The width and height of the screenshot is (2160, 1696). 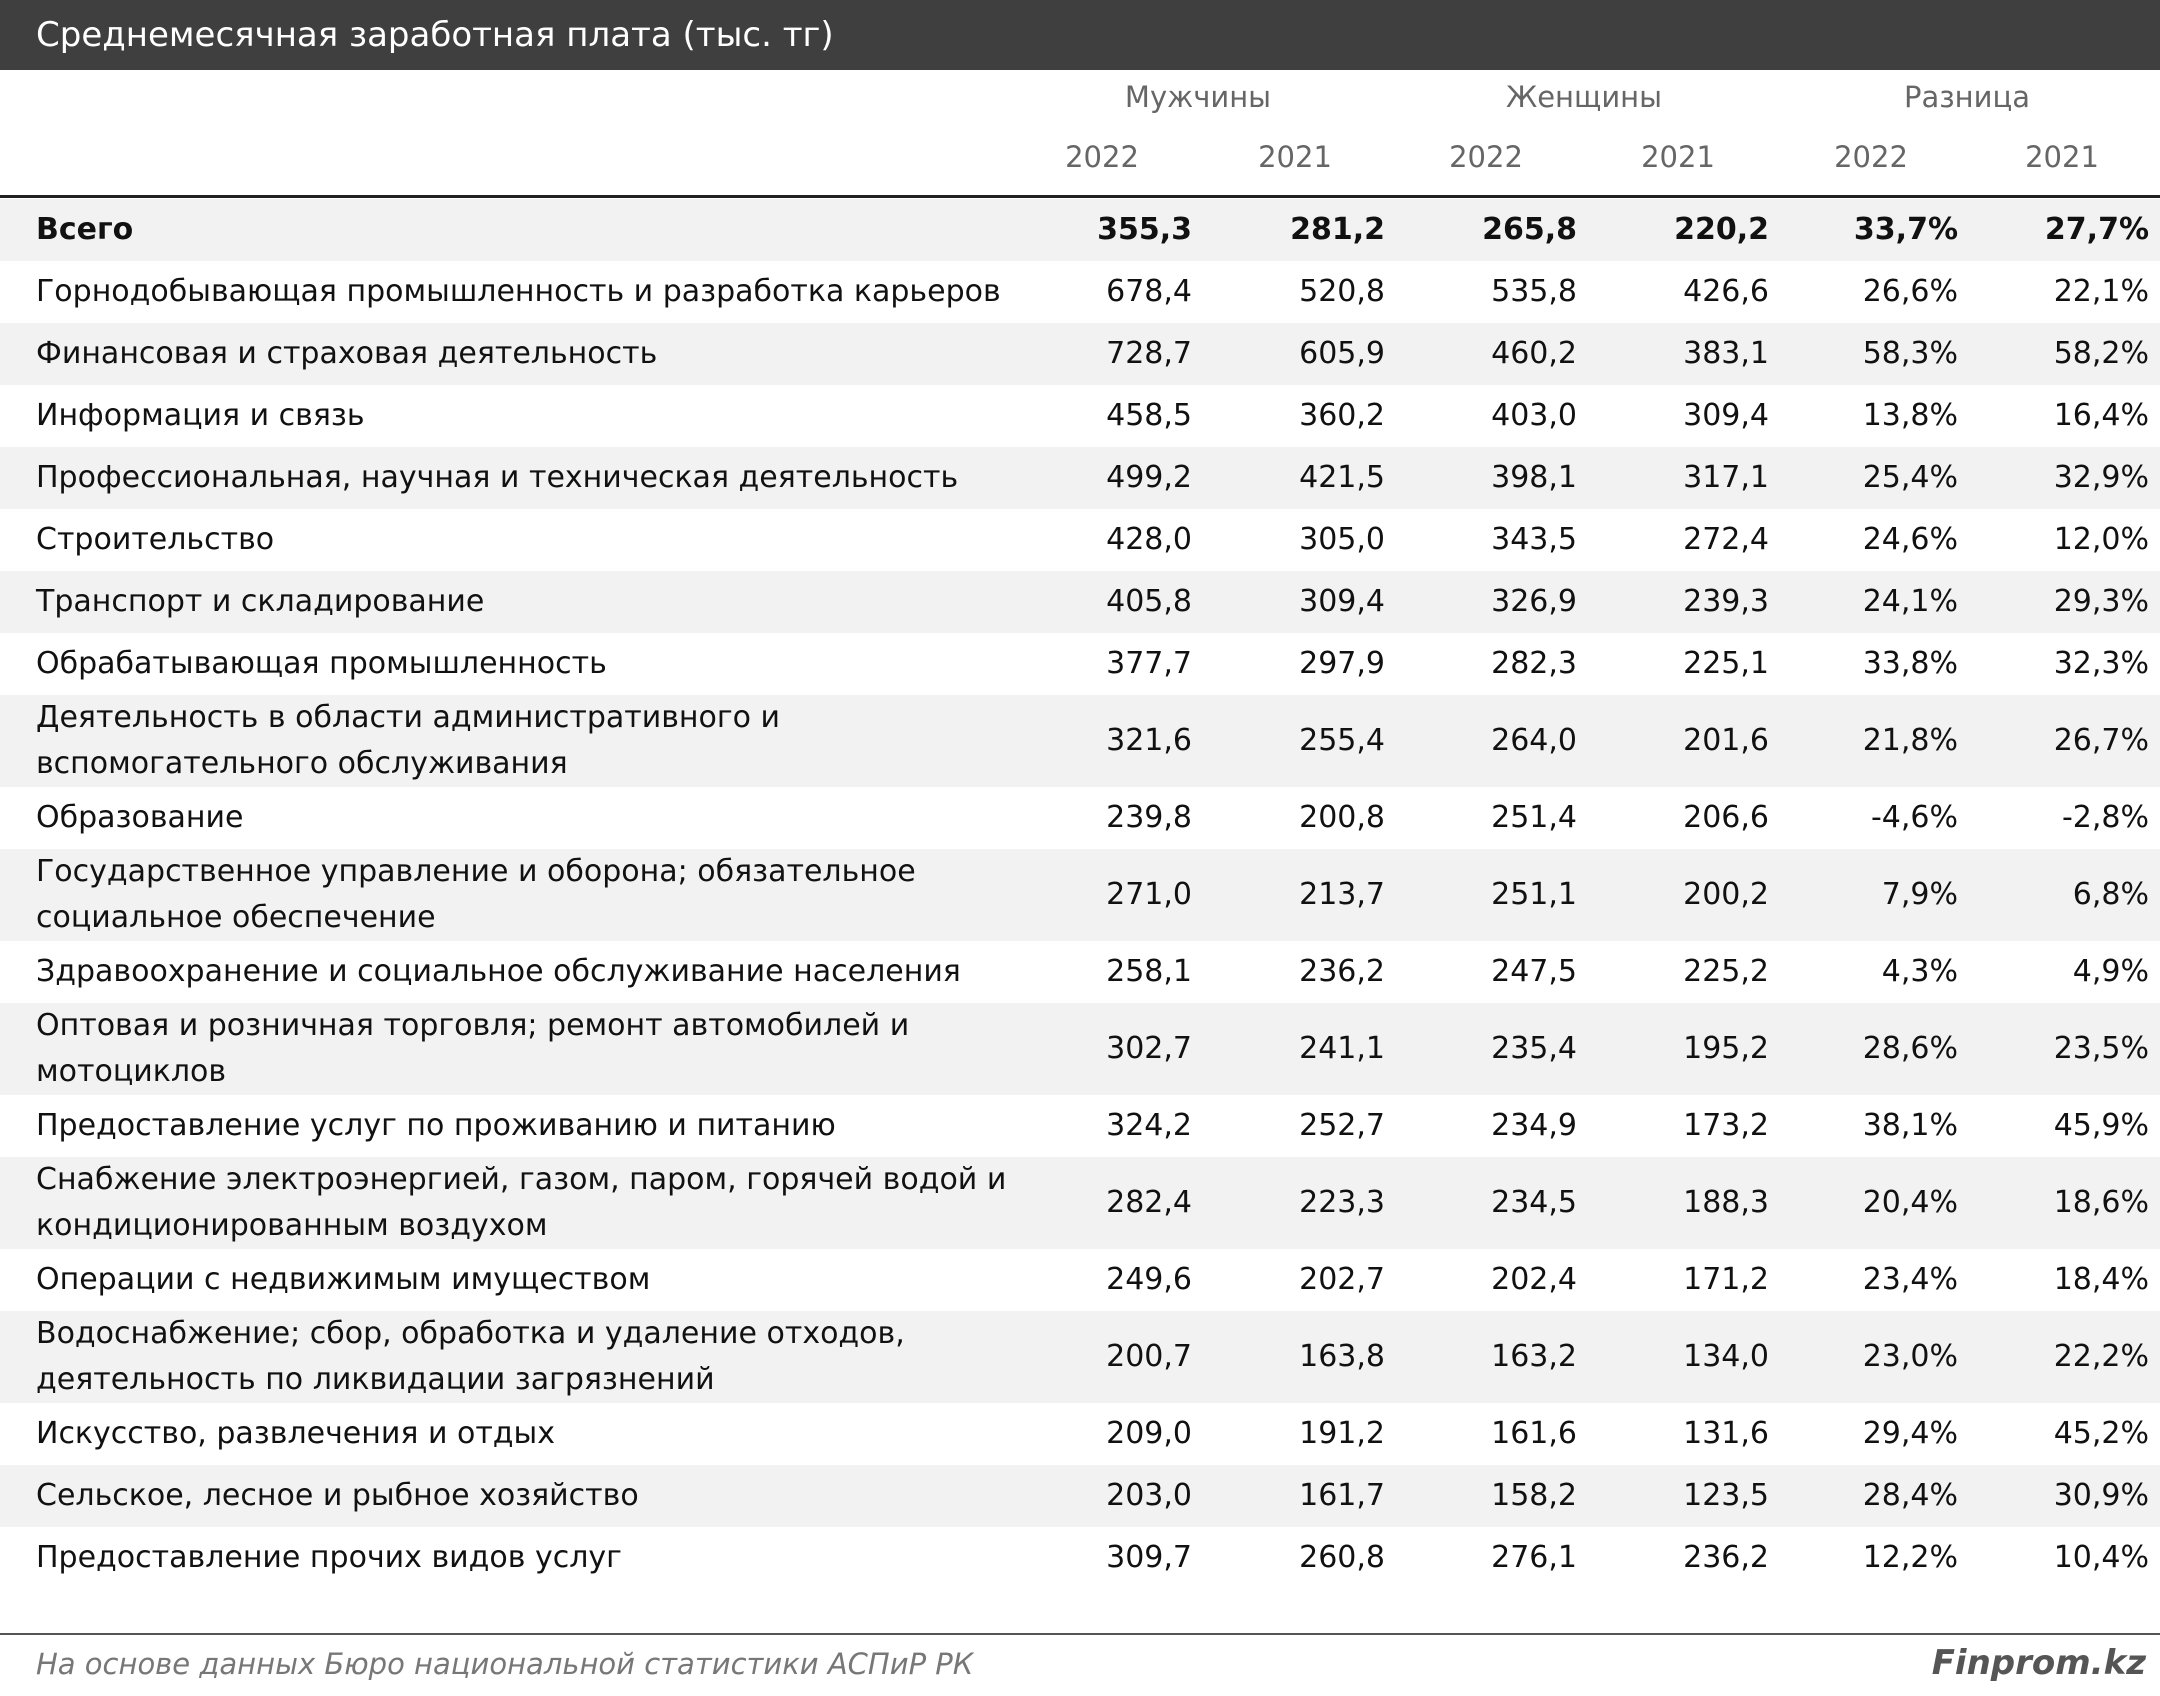 I want to click on cell-value: 161,6, so click(x=1534, y=1433).